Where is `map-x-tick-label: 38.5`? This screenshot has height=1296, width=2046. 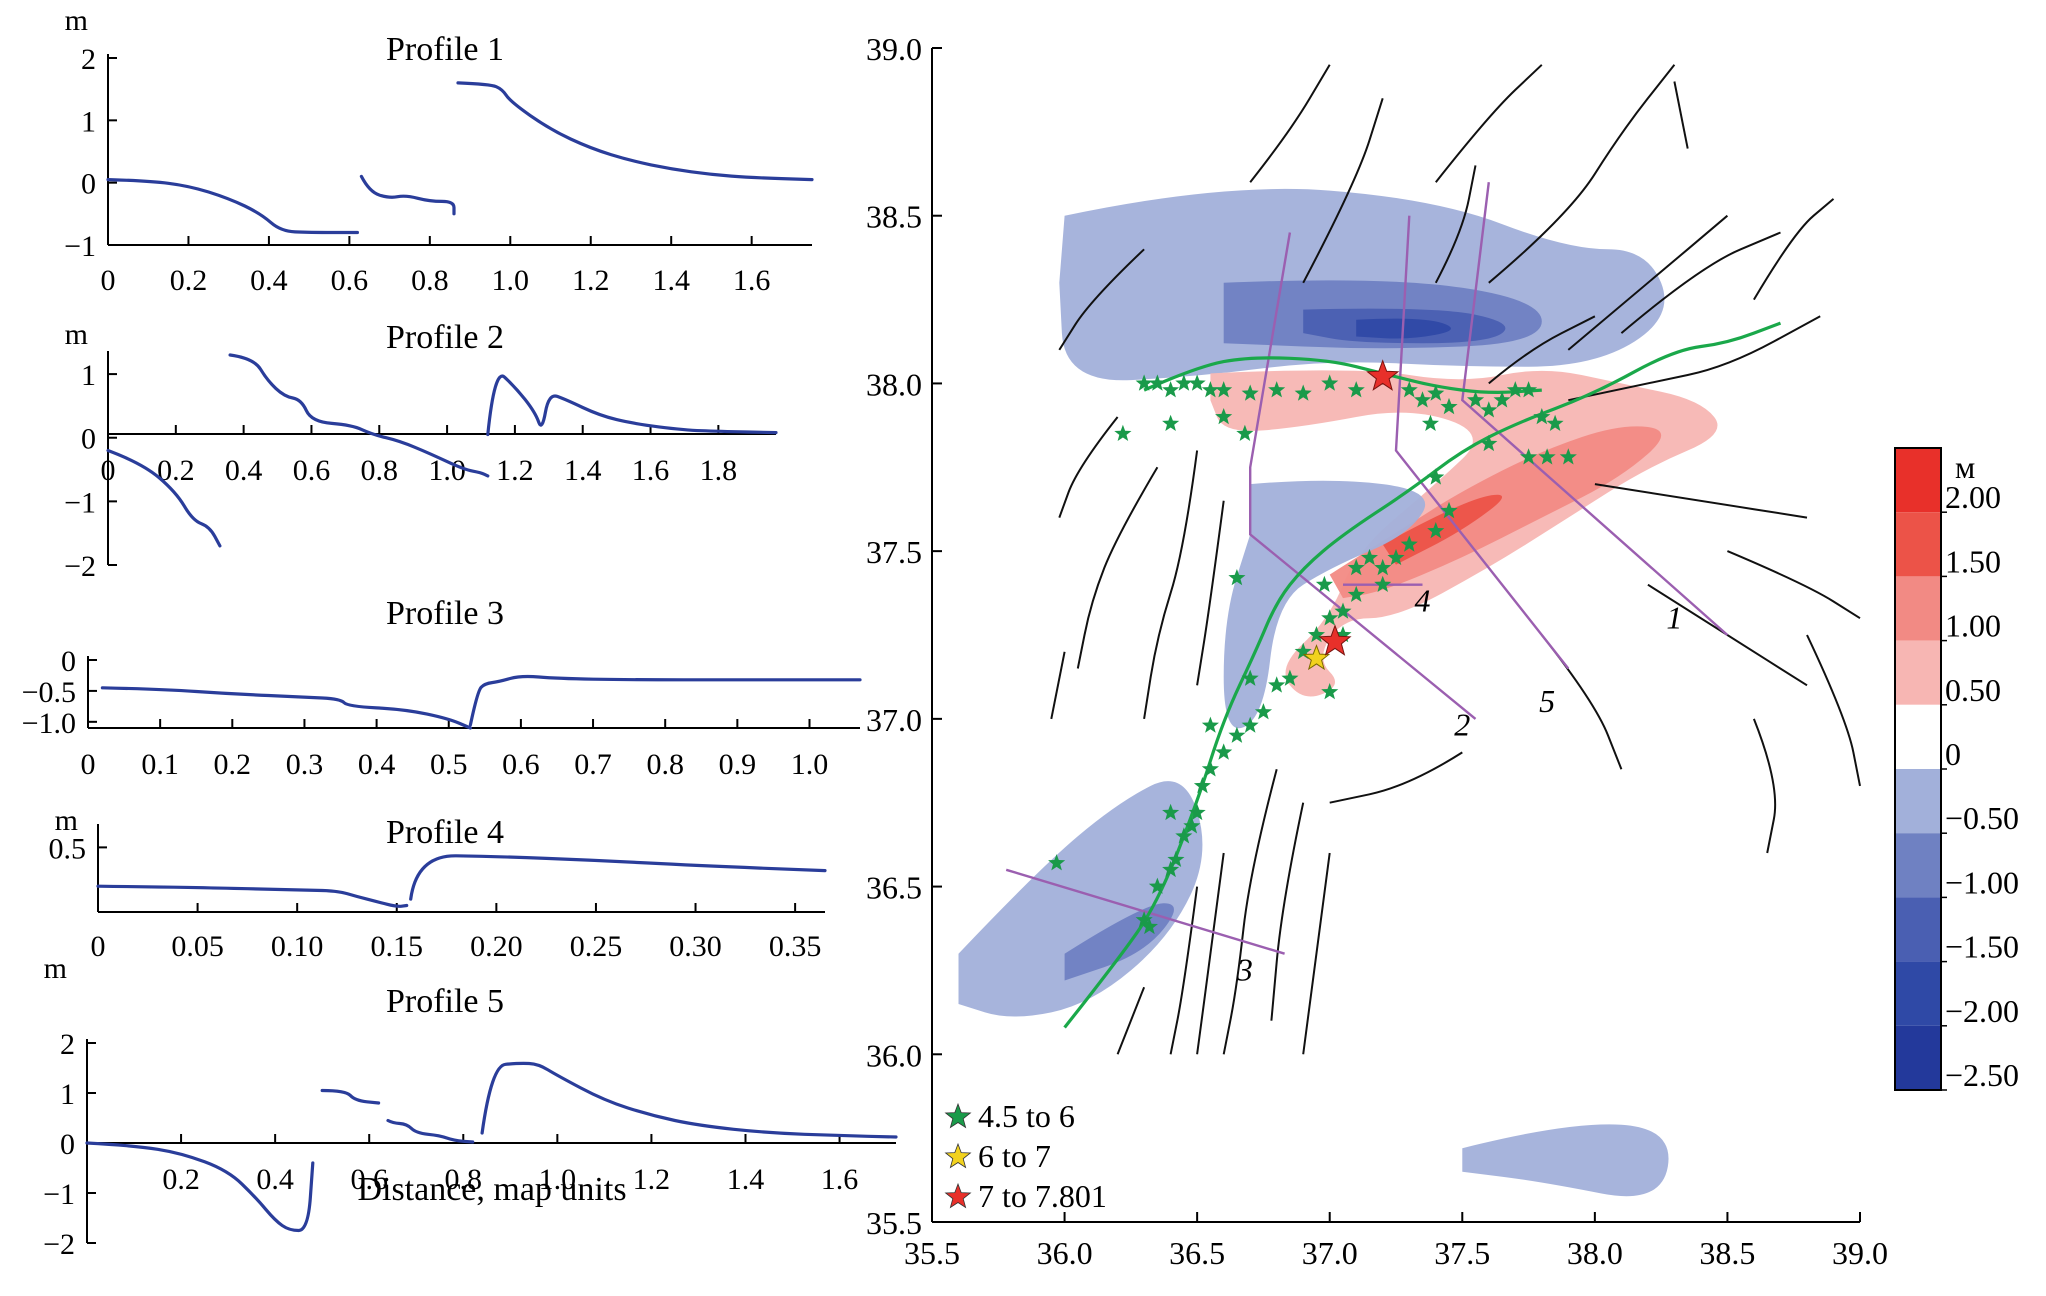
map-x-tick-label: 38.5 is located at coordinates (1727, 1253).